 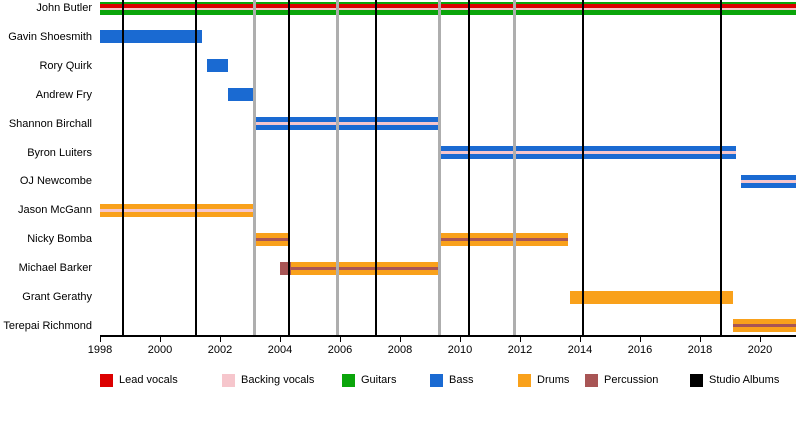 I want to click on legend-label: Guitars, so click(x=379, y=380).